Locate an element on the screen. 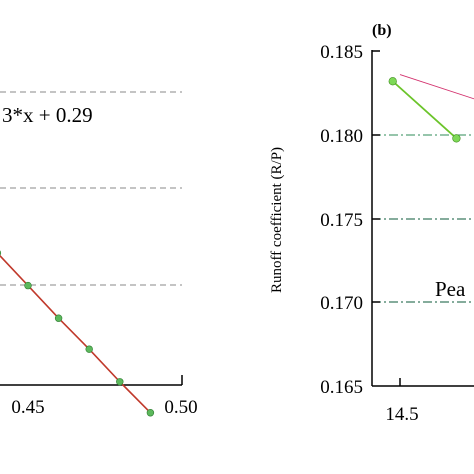 This screenshot has height=474, width=474. x-tick-label-a-1: 0.45 is located at coordinates (27, 407).